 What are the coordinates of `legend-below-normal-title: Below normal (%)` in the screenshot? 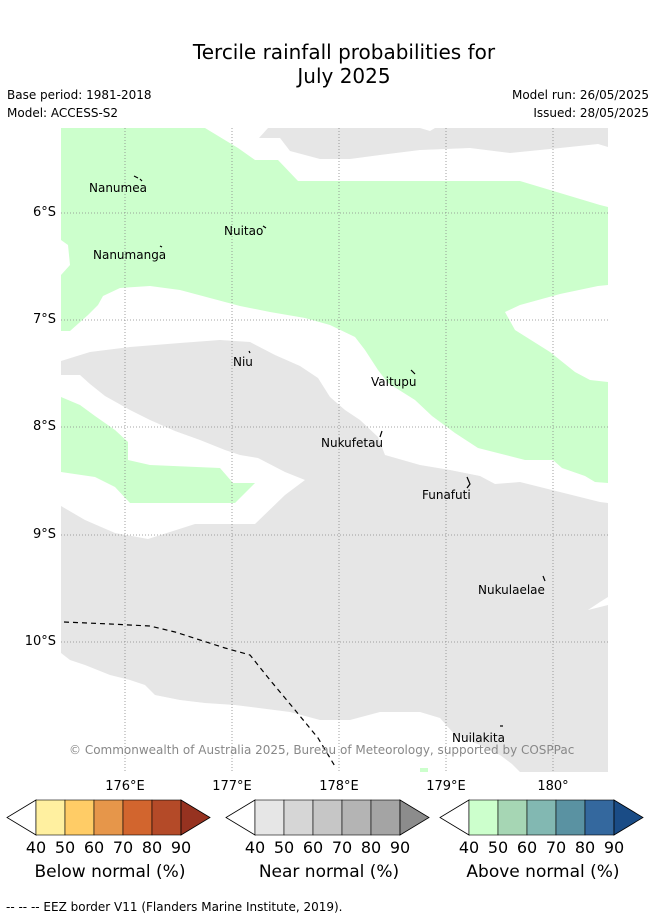 It's located at (110, 872).